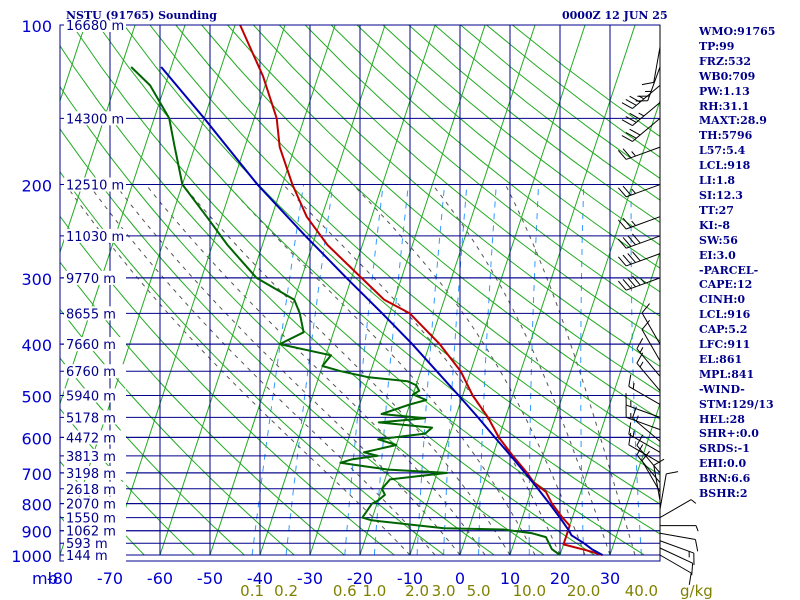  Describe the element at coordinates (722, 151) in the screenshot. I see `stat-item: L57:5.4` at that location.